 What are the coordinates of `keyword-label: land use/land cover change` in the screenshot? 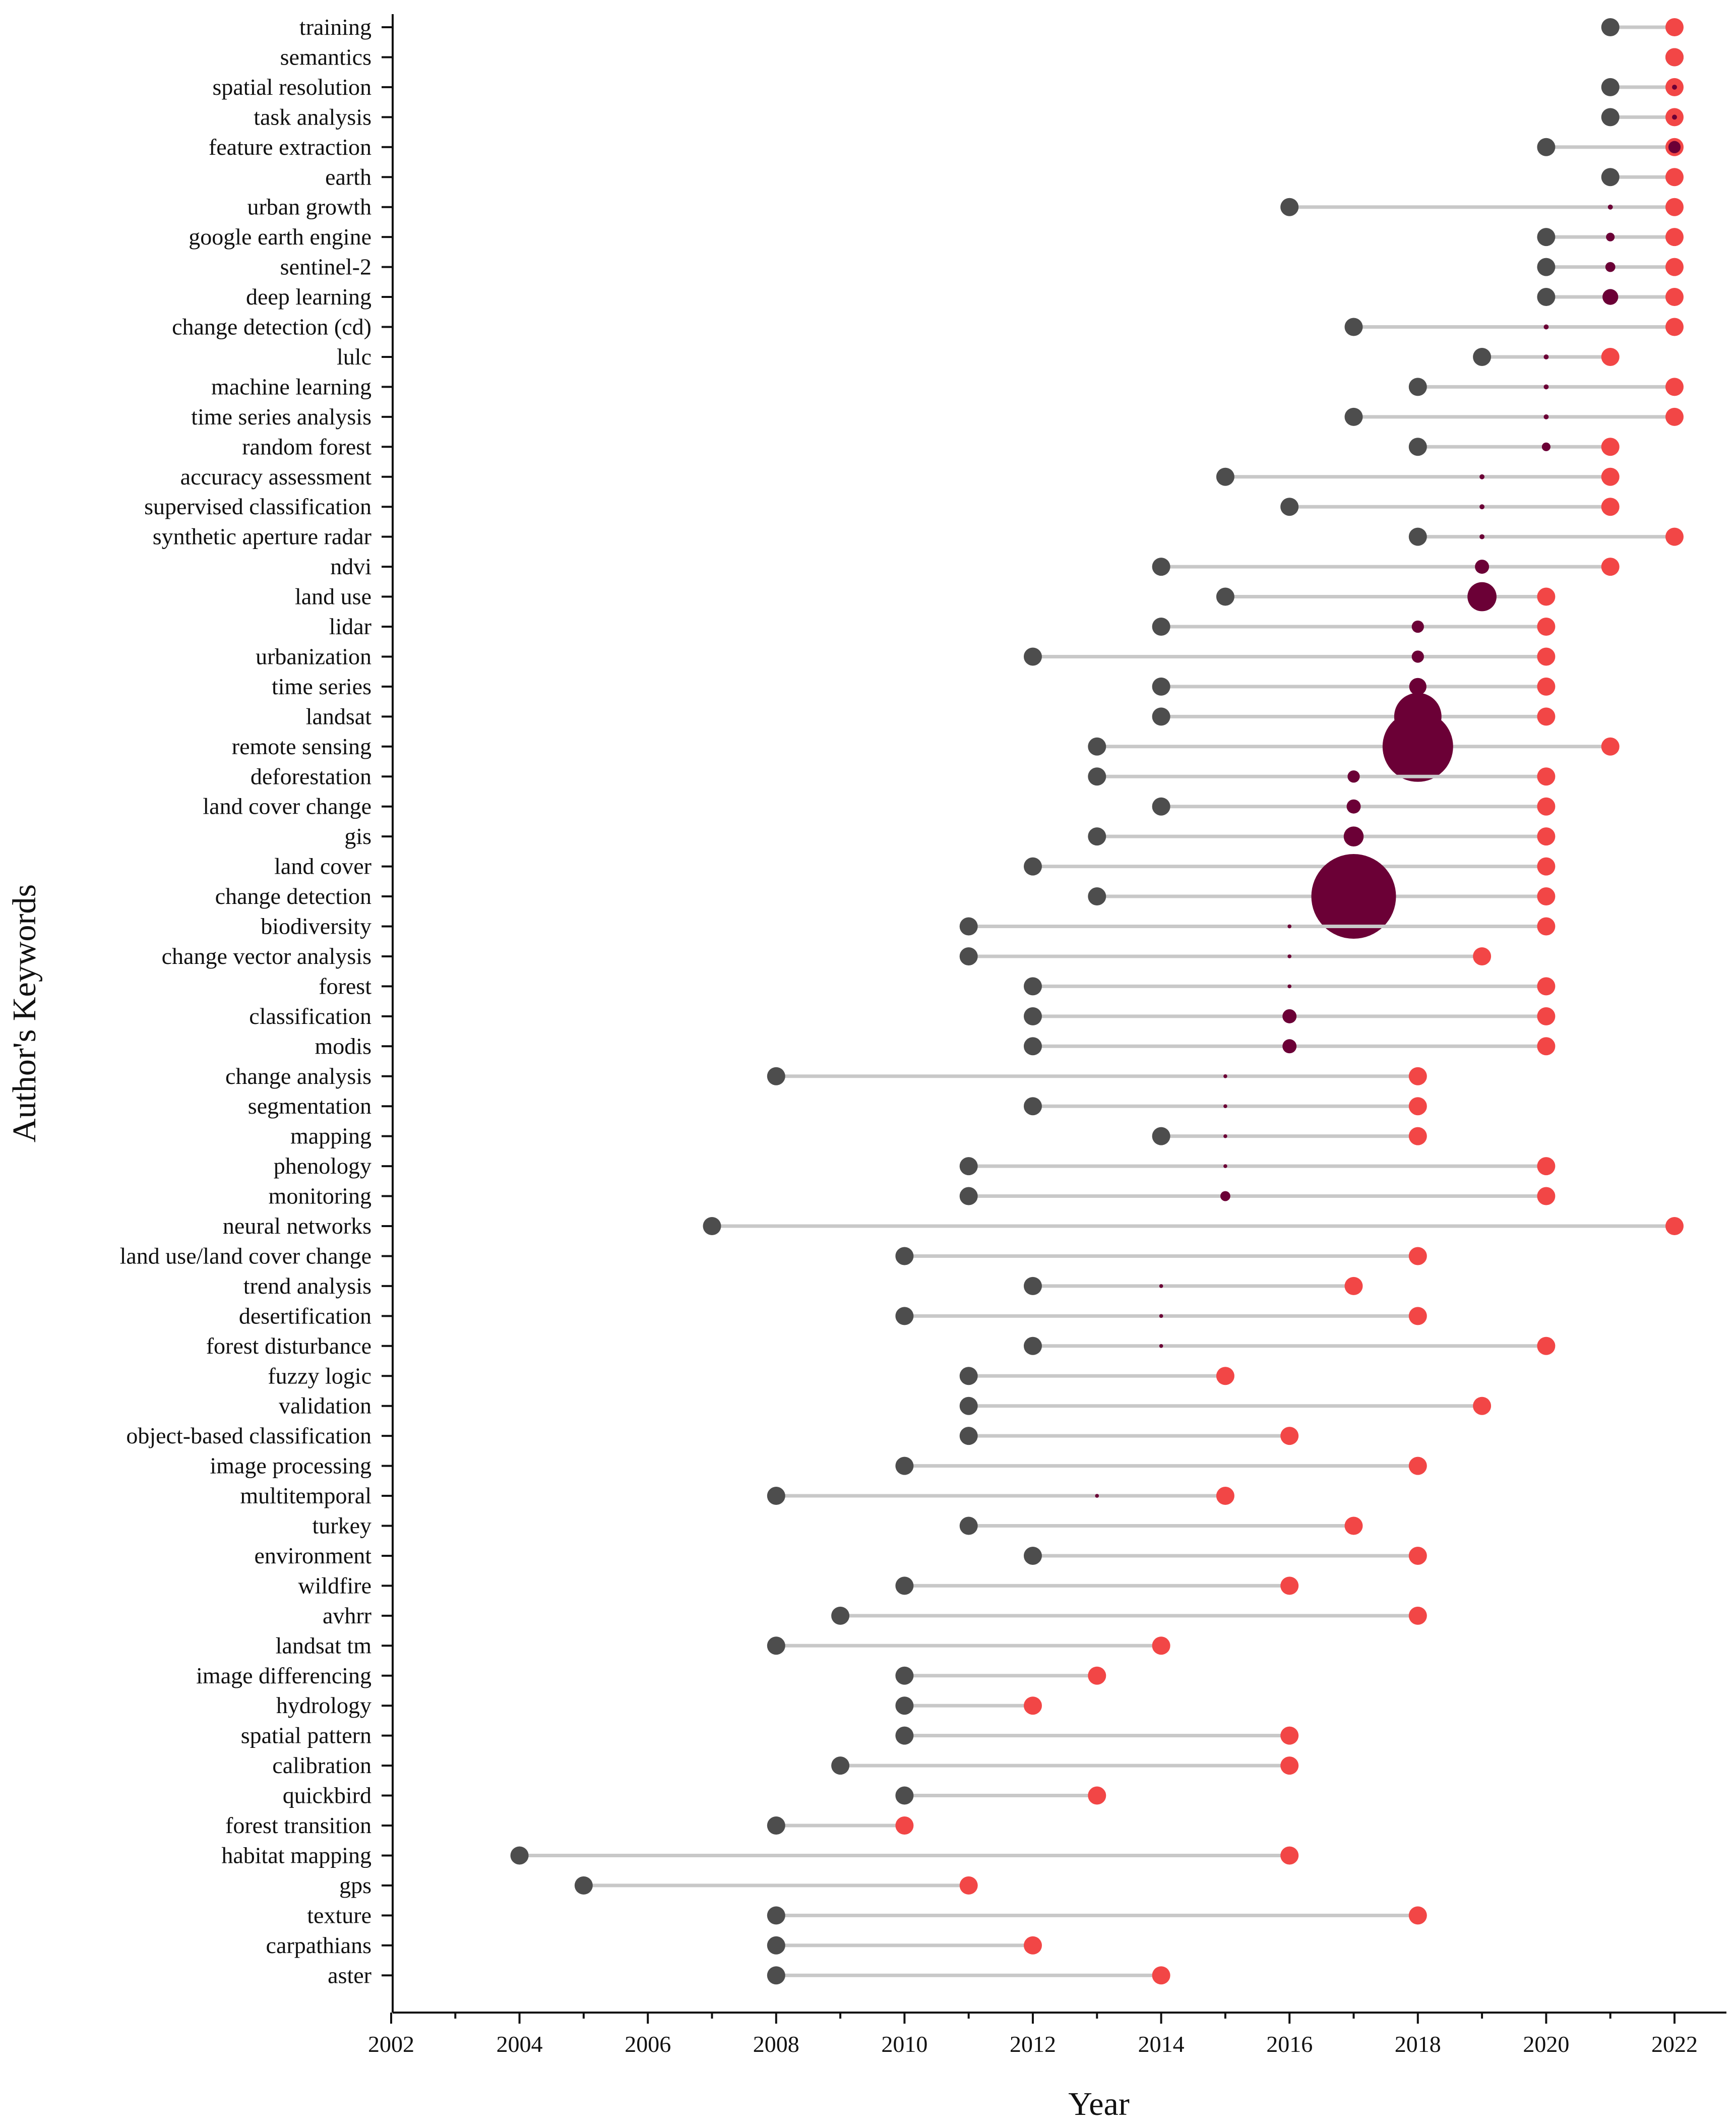 It's located at (245, 1256).